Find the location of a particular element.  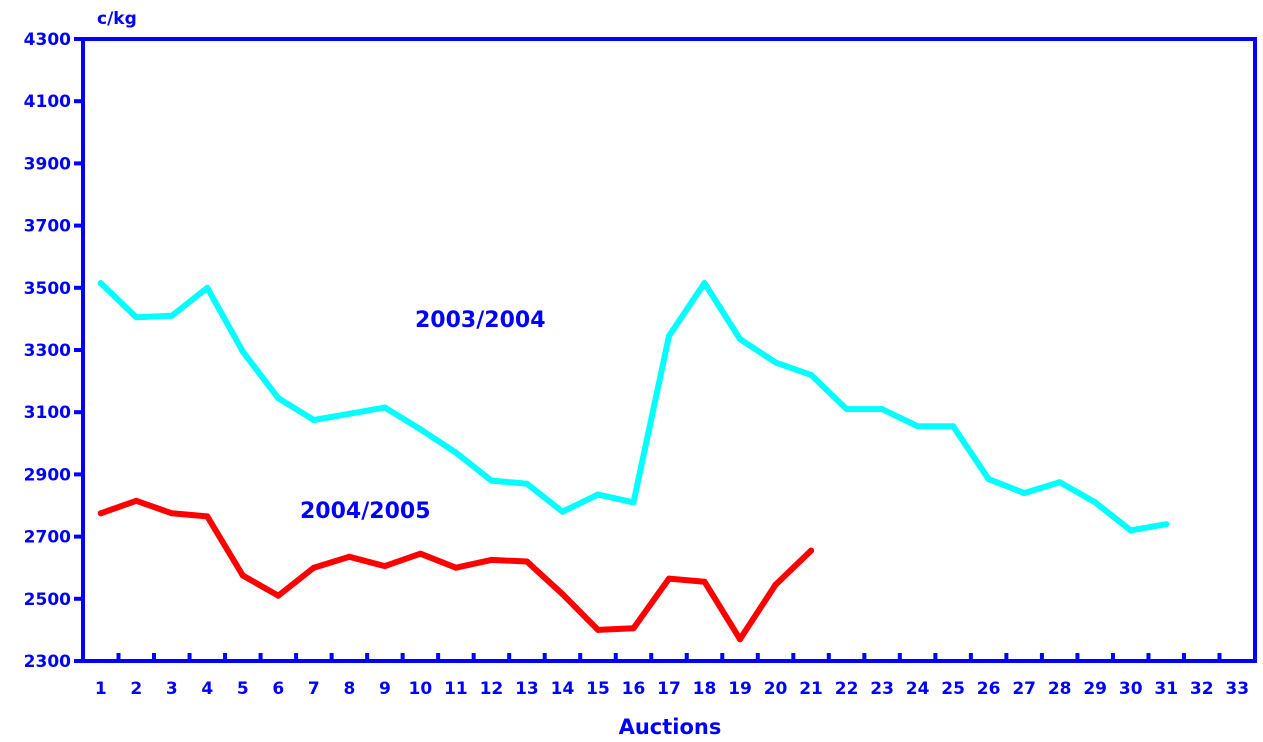

x-tick-label: 32 is located at coordinates (1202, 689).